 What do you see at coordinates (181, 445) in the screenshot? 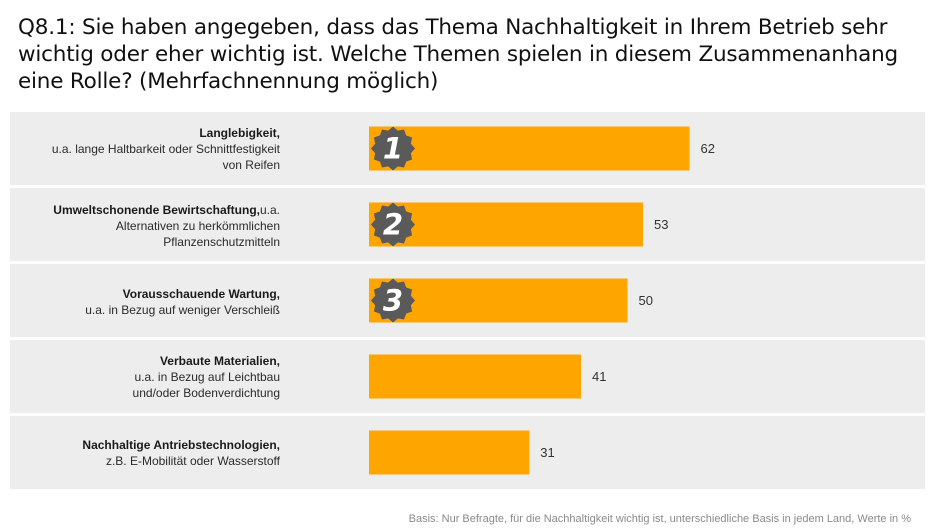
I see `category-label-bold: Nachhaltige Antriebstechnologien,` at bounding box center [181, 445].